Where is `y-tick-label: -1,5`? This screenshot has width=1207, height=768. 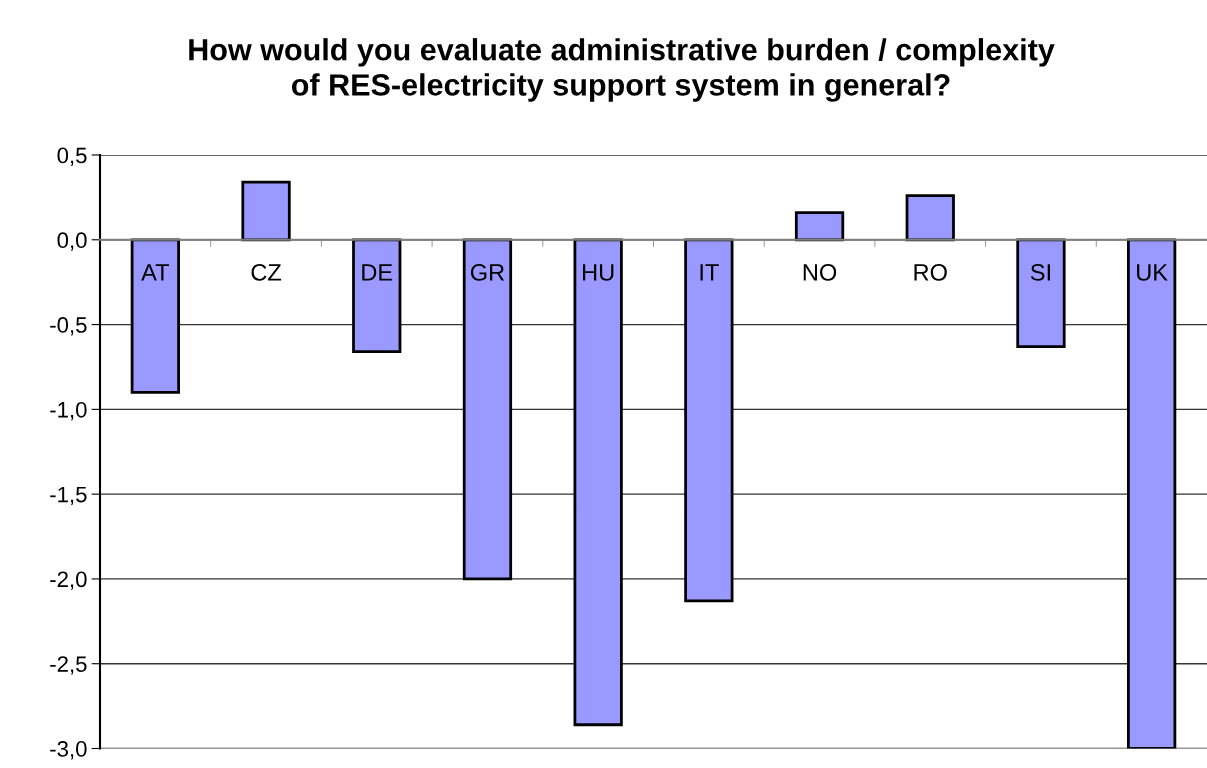
y-tick-label: -1,5 is located at coordinates (68, 496).